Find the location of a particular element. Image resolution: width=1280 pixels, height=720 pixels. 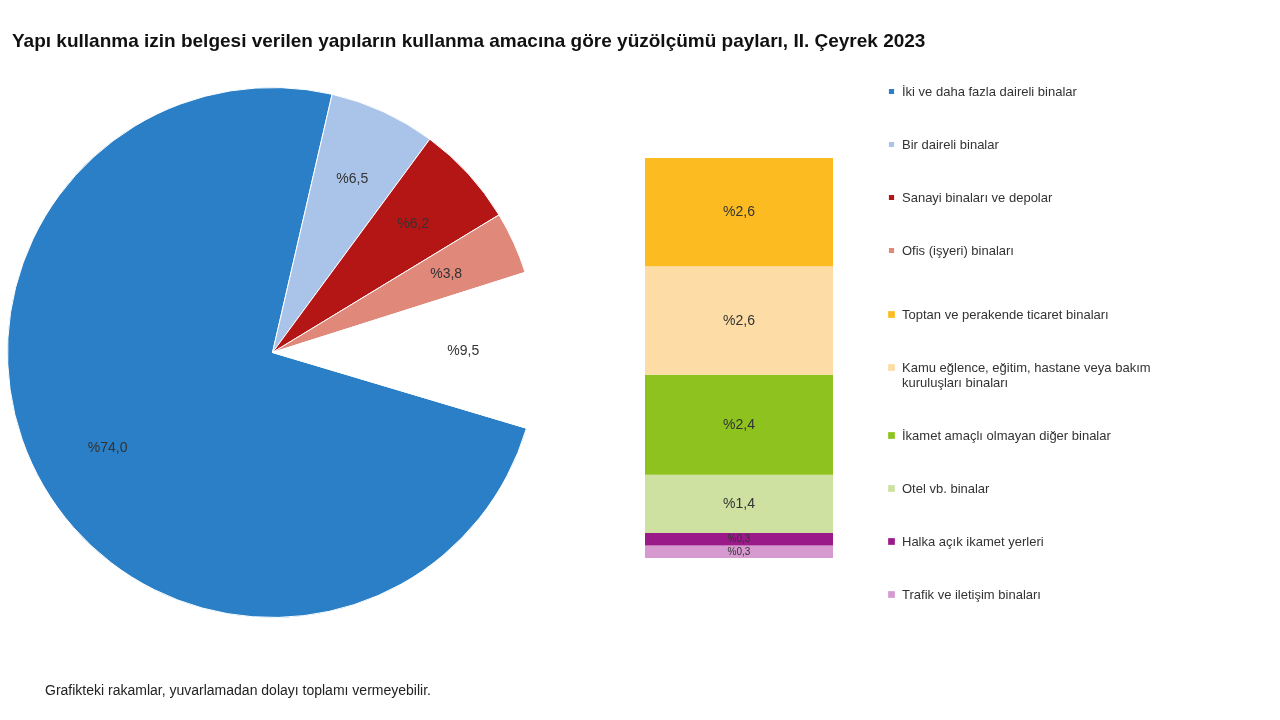

data-label: %6,5 is located at coordinates (352, 178).